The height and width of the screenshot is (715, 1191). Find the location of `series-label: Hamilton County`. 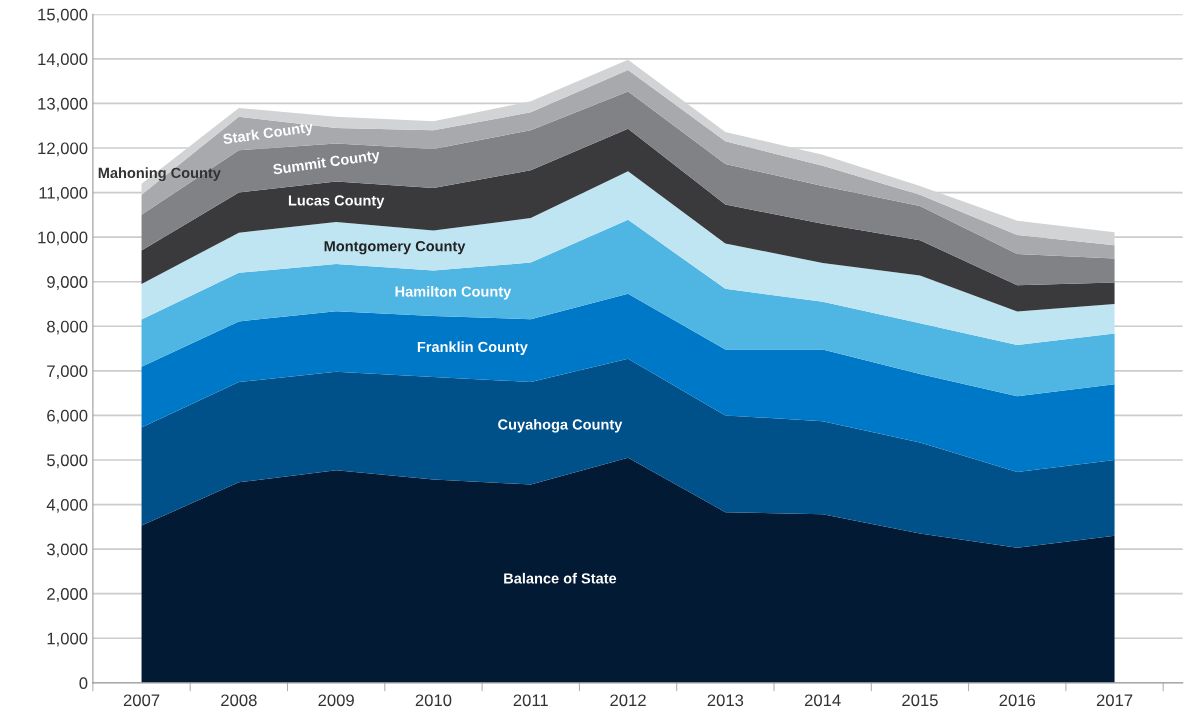

series-label: Hamilton County is located at coordinates (453, 293).